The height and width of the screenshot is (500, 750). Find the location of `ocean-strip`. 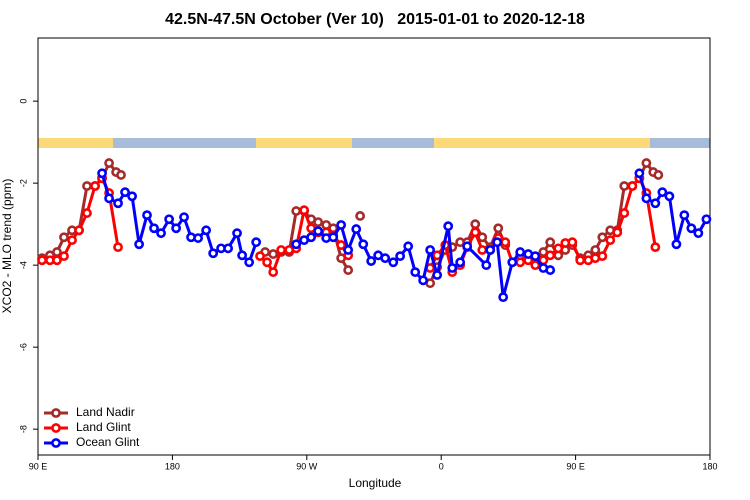

ocean-strip is located at coordinates (374, 143).